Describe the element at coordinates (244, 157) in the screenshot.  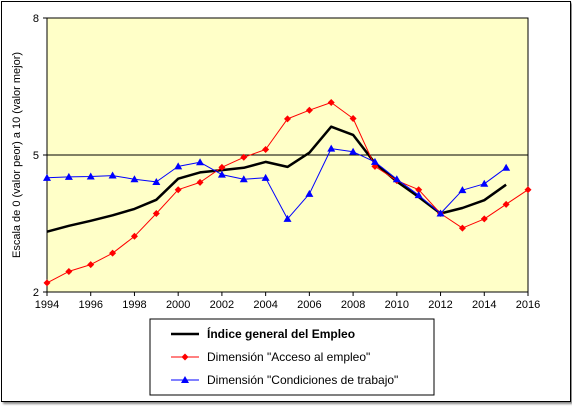
I see `data-point-1-2003` at that location.